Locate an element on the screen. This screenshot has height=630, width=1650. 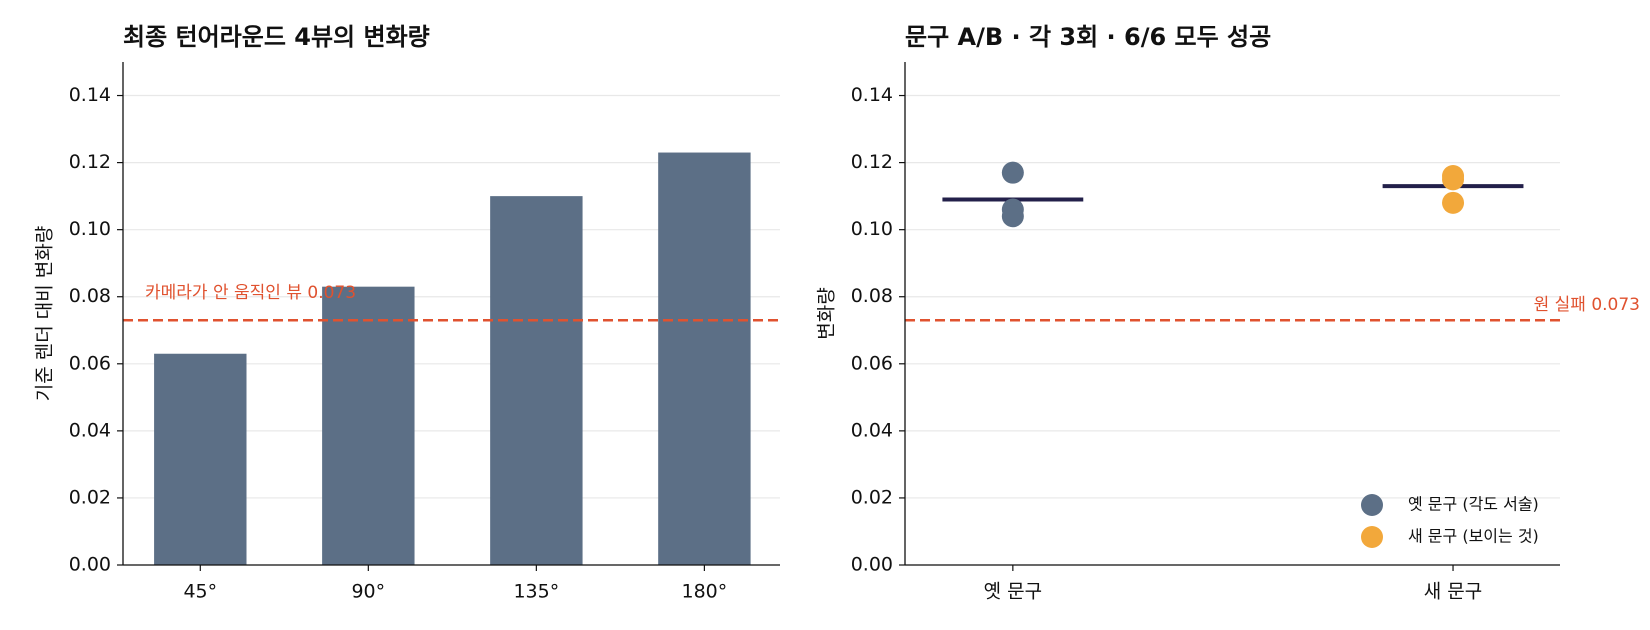
chart-title: 최종 턴어라운드 4뷰의 변화량 is located at coordinates (276, 37).